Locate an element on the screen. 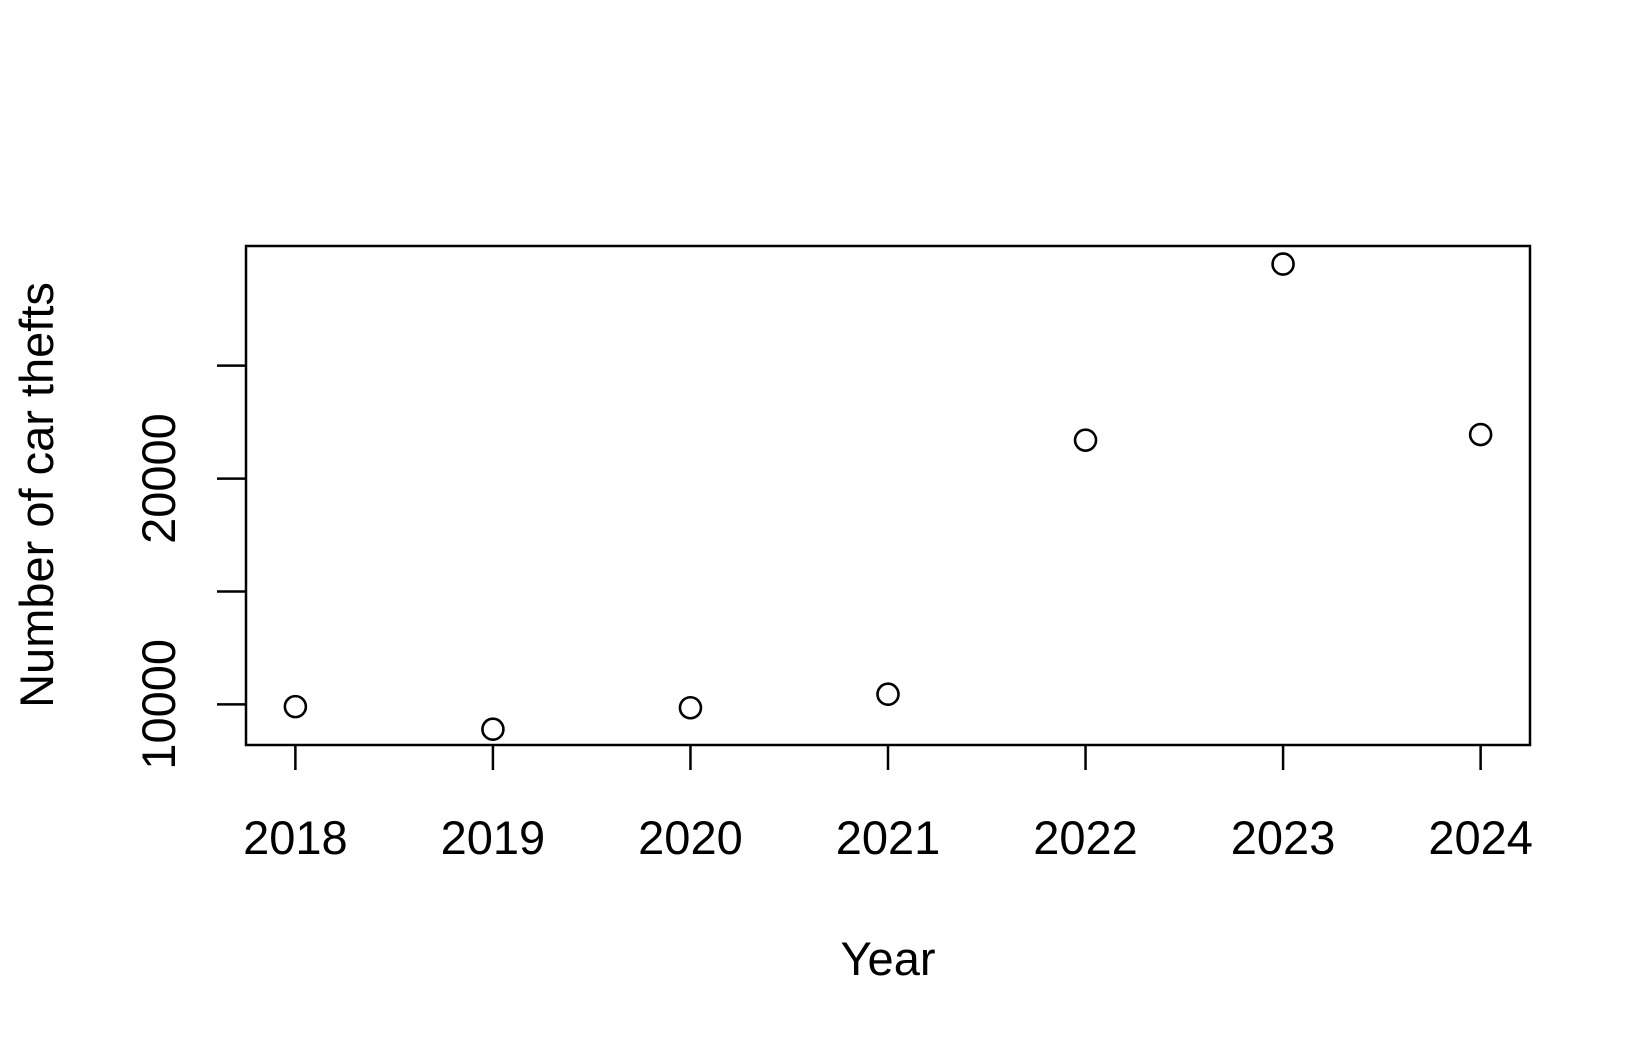  x-axis: 2018 2019 2020 2021 2022 2023 2024 is located at coordinates (888, 804).